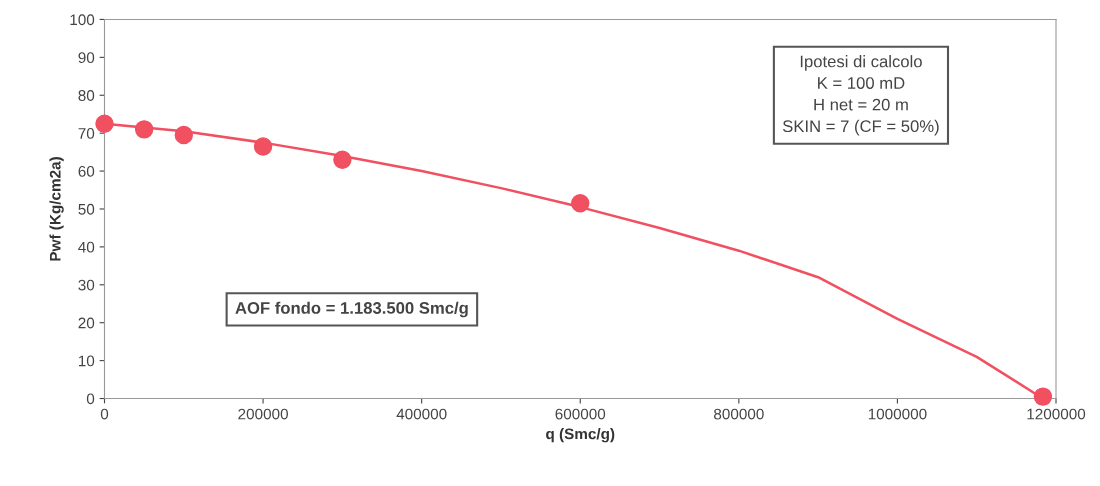 Image resolution: width=1100 pixels, height=486 pixels. Describe the element at coordinates (86, 95) in the screenshot. I see `y-tick-label: 80` at that location.